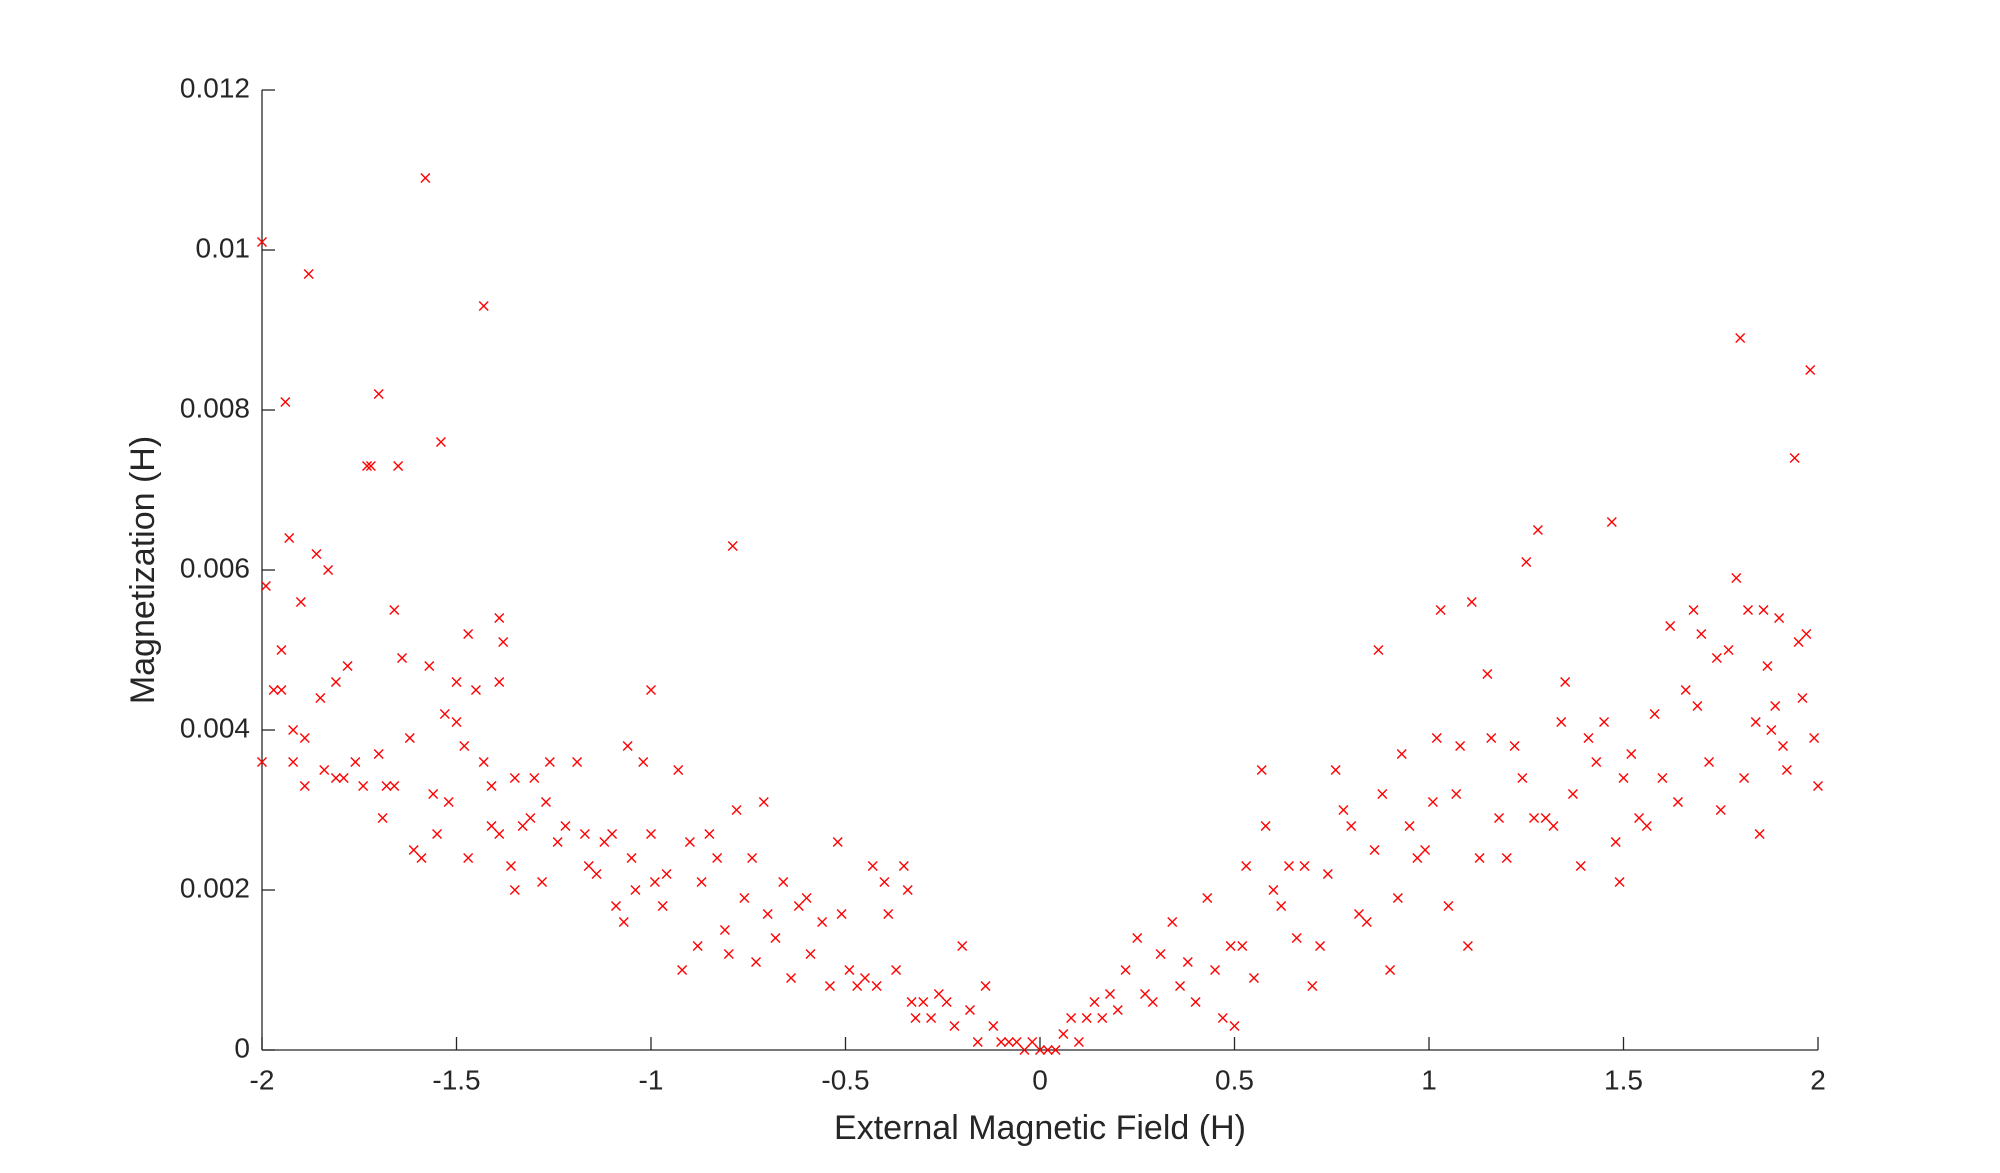  What do you see at coordinates (1818, 1079) in the screenshot?
I see `x-tick-label: 2` at bounding box center [1818, 1079].